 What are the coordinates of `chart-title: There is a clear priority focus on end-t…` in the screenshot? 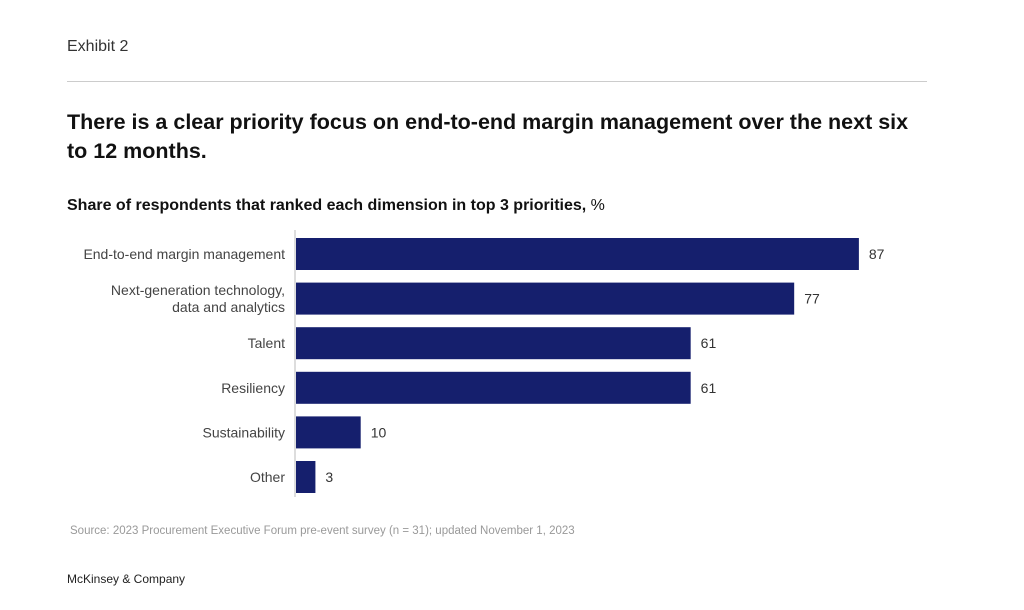 It's located at (488, 136).